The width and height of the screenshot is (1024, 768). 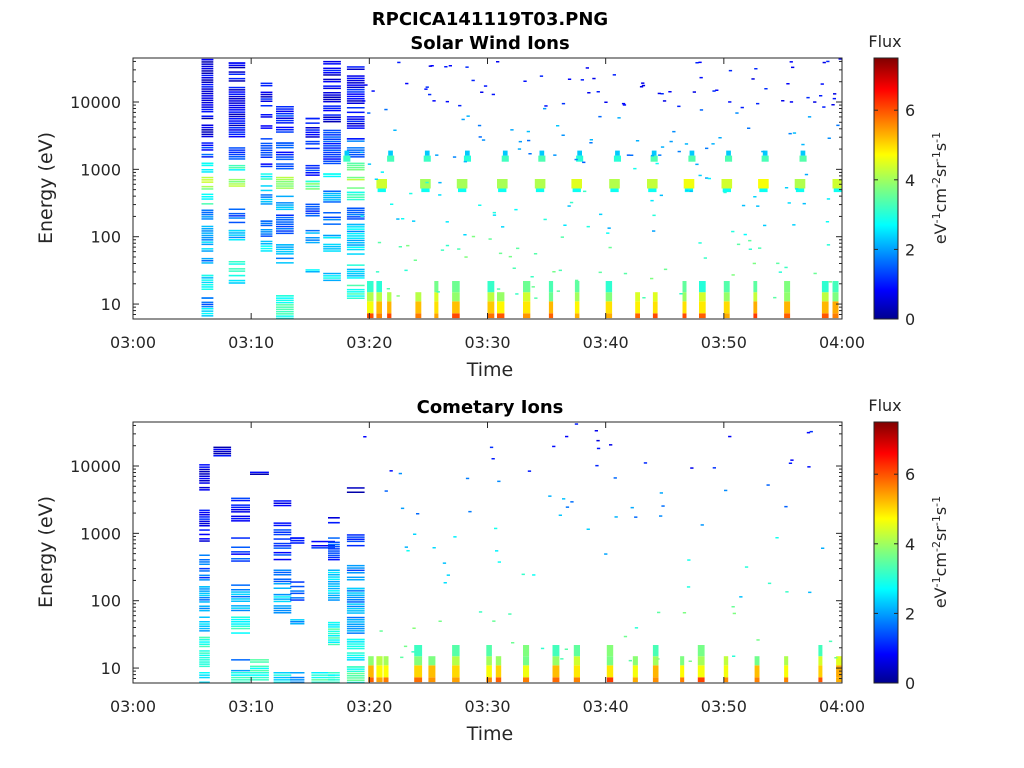 What do you see at coordinates (886, 188) in the screenshot?
I see `colorbar-gradient` at bounding box center [886, 188].